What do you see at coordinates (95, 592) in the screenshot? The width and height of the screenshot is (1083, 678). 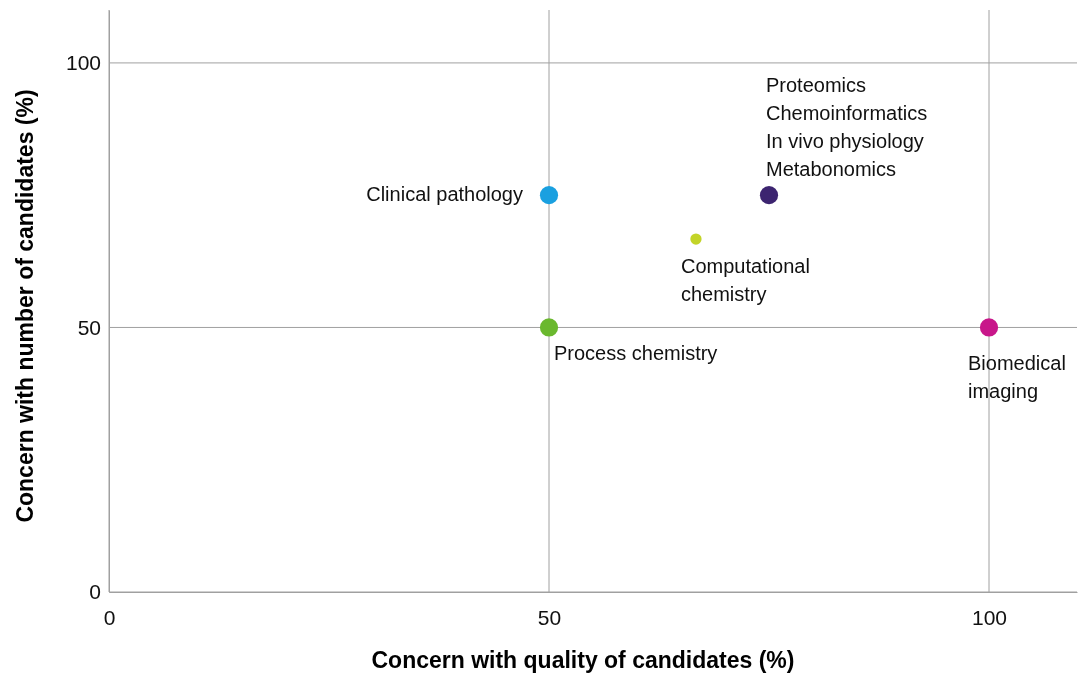 I see `y-tick-label: 0` at bounding box center [95, 592].